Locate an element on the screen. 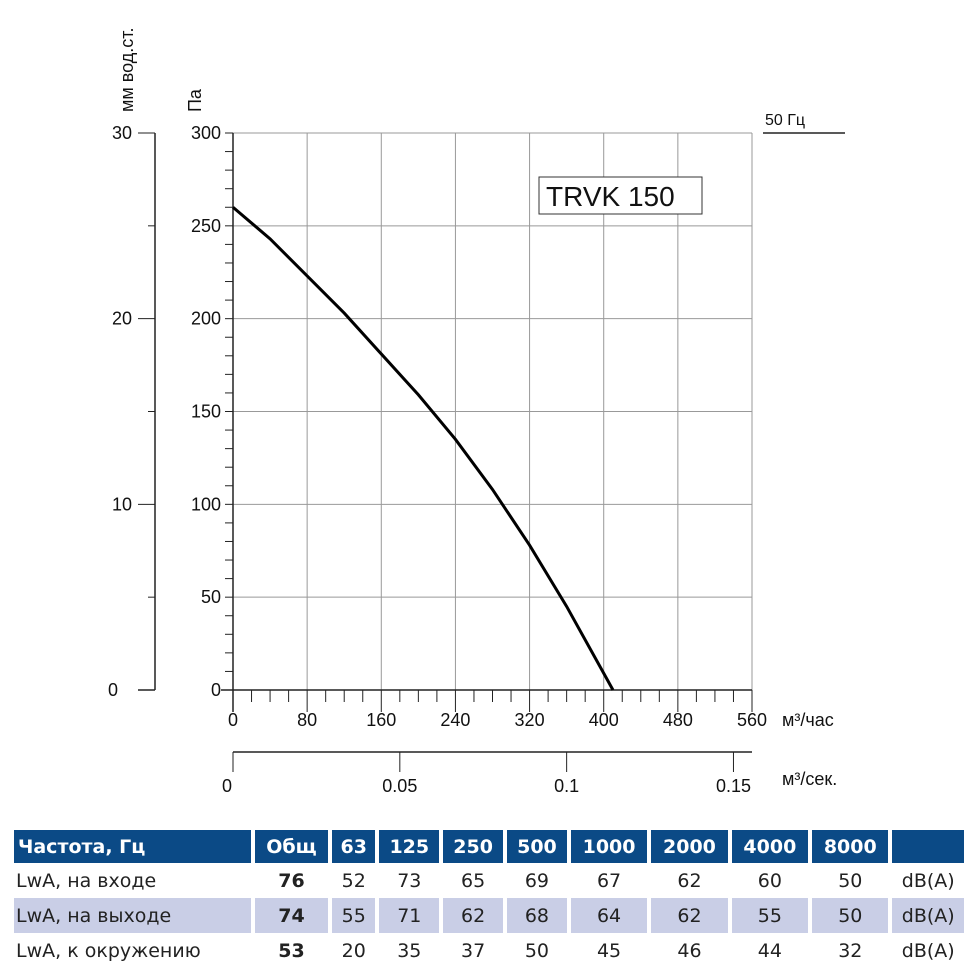 Image resolution: width=980 pixels, height=980 pixels. x-tick-label: 160 is located at coordinates (381, 720).